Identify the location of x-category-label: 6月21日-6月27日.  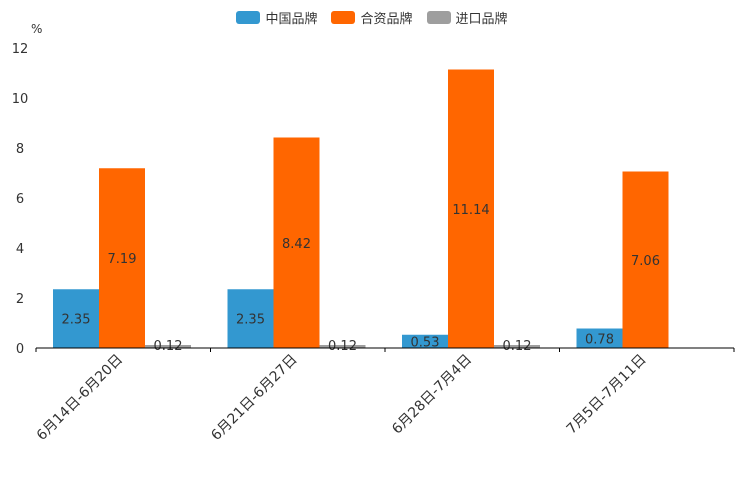
(254, 398).